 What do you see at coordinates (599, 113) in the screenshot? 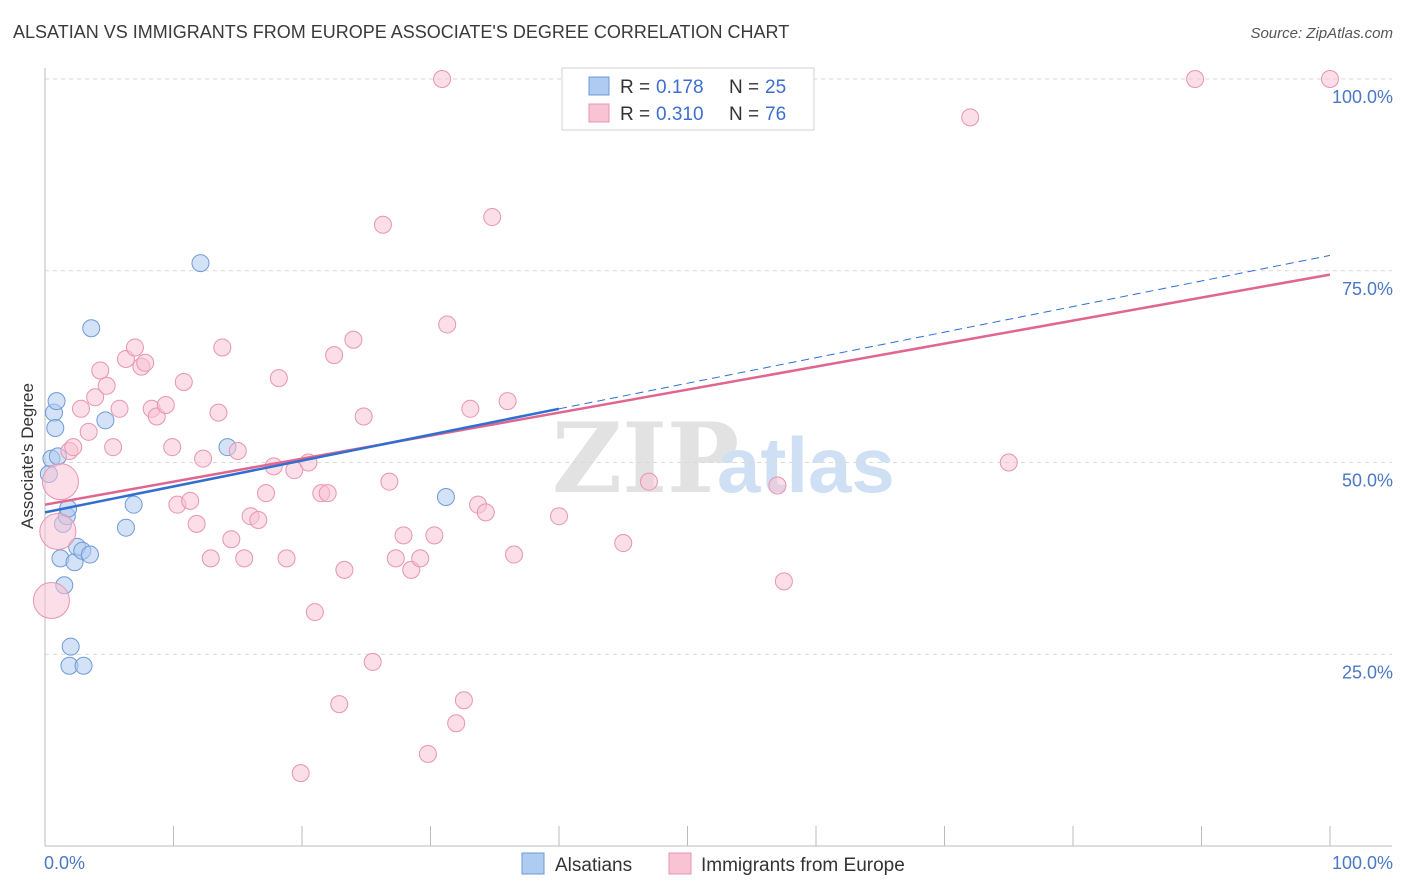
I see `legend-swatch-immigrants` at bounding box center [599, 113].